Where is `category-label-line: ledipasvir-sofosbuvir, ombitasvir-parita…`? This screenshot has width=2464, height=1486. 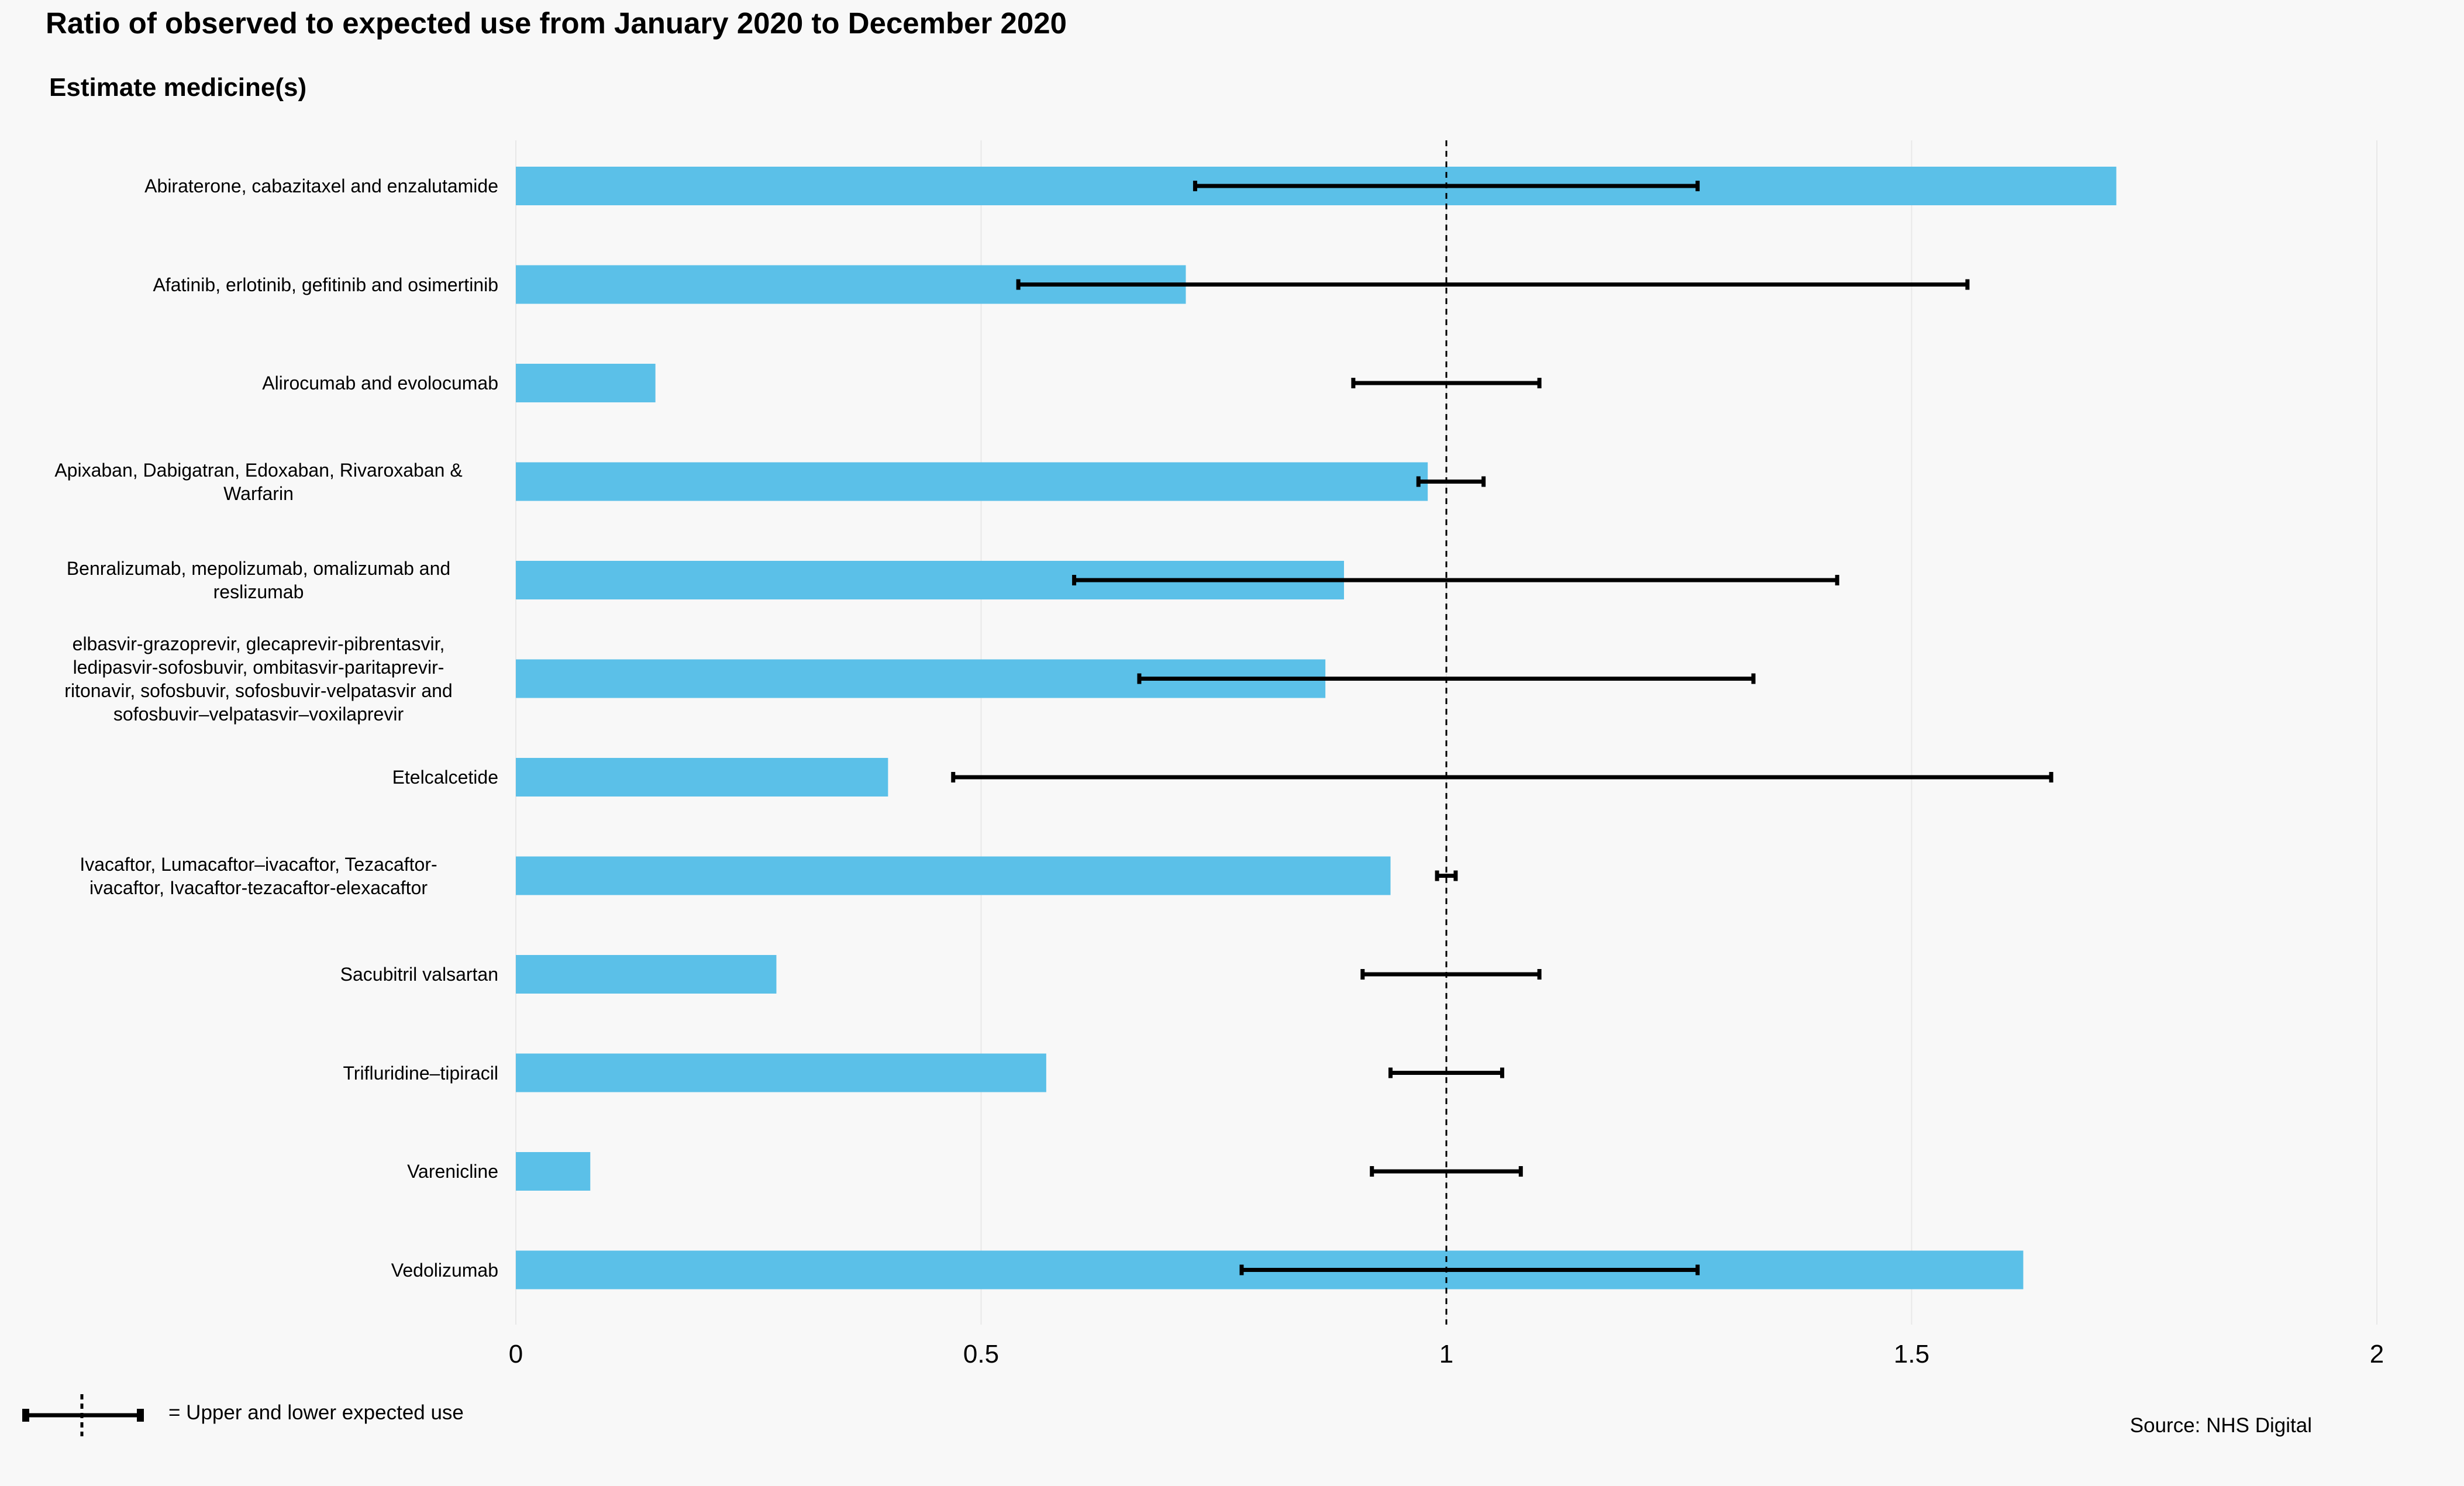
category-label-line: ledipasvir-sofosbuvir, ombitasvir-parita… is located at coordinates (258, 667).